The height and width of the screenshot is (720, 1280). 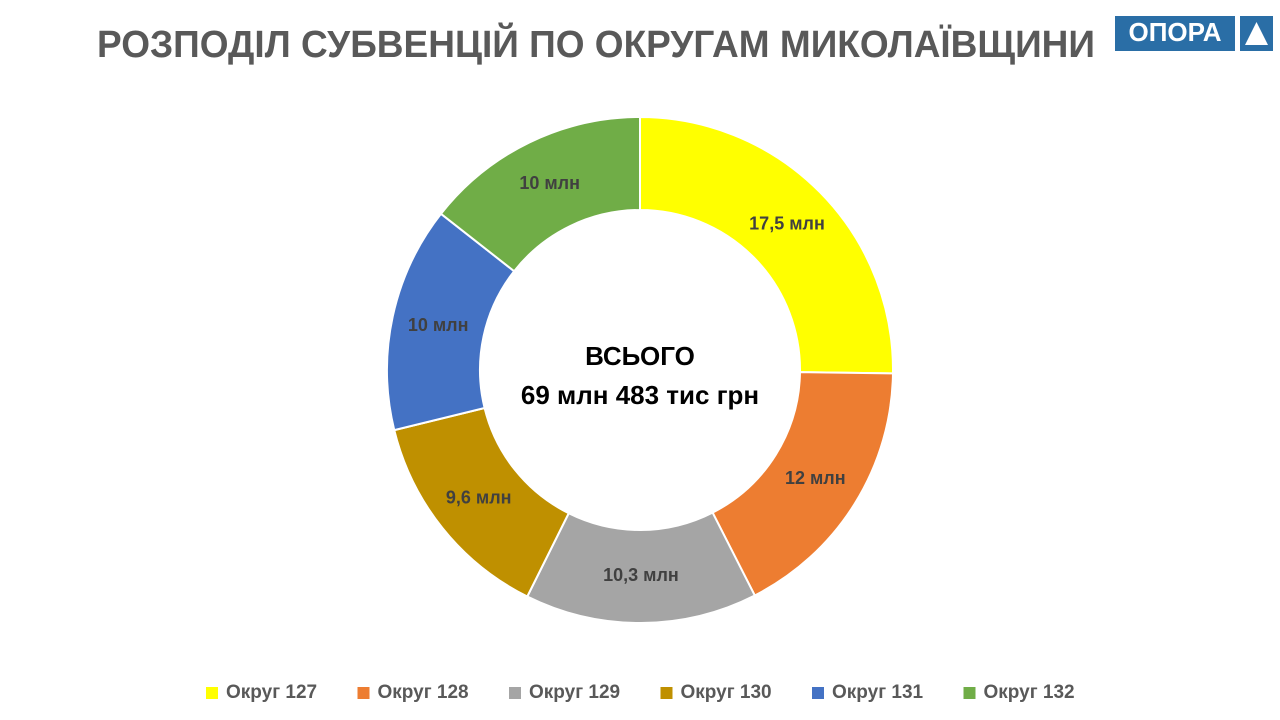 What do you see at coordinates (479, 498) in the screenshot?
I see `value-label: 9,6 млн` at bounding box center [479, 498].